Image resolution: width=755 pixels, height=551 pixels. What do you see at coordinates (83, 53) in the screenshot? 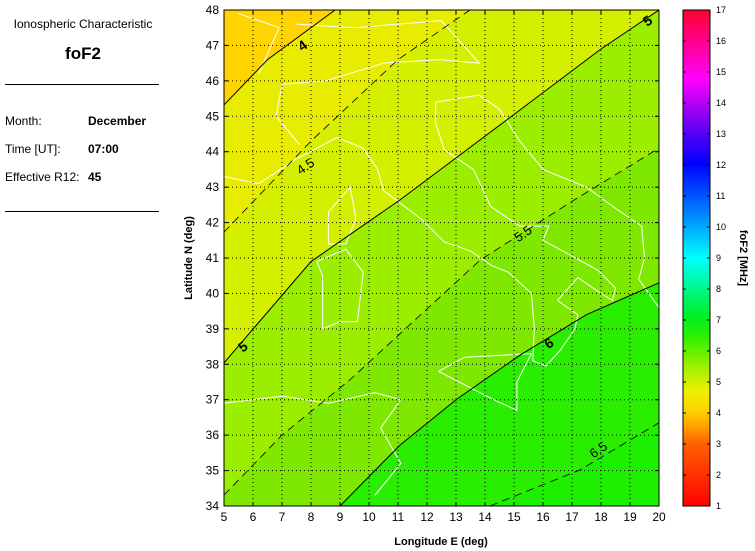
I see `characteristic-name: foF2` at bounding box center [83, 53].